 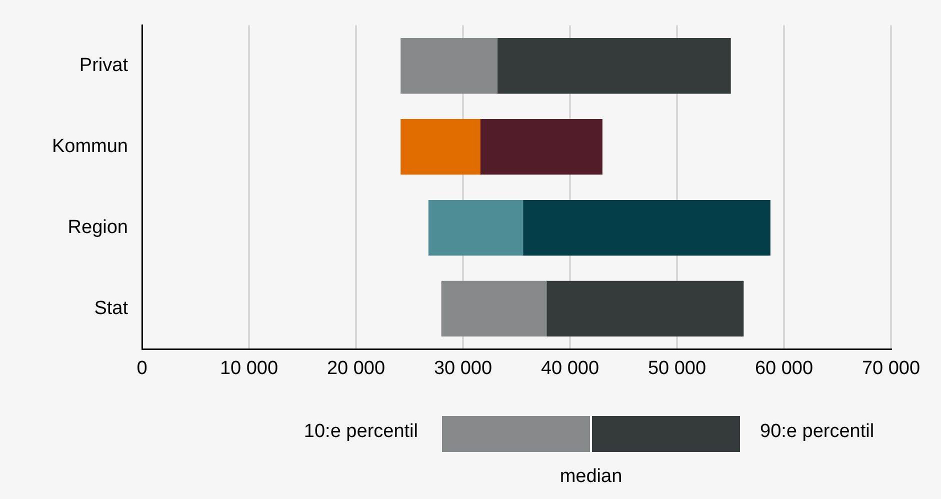 I want to click on y-tick-label: Stat, so click(x=111, y=308).